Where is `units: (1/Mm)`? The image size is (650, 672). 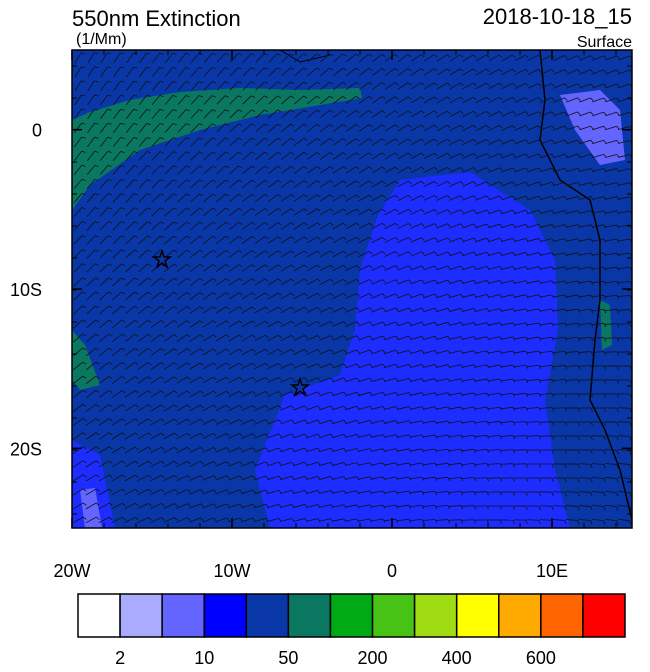
units: (1/Mm) is located at coordinates (101, 39).